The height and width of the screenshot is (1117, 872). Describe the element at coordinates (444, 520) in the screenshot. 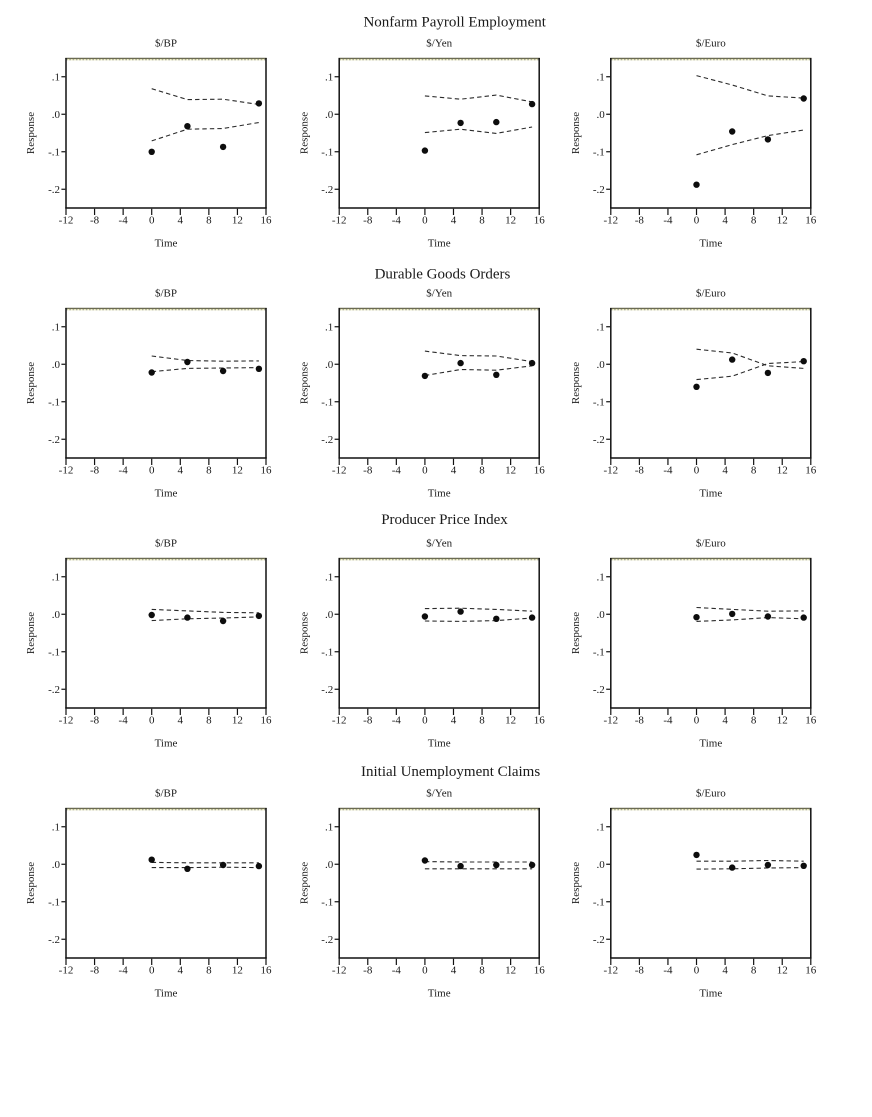

I see `svg-text: Producer Price Index` at that location.